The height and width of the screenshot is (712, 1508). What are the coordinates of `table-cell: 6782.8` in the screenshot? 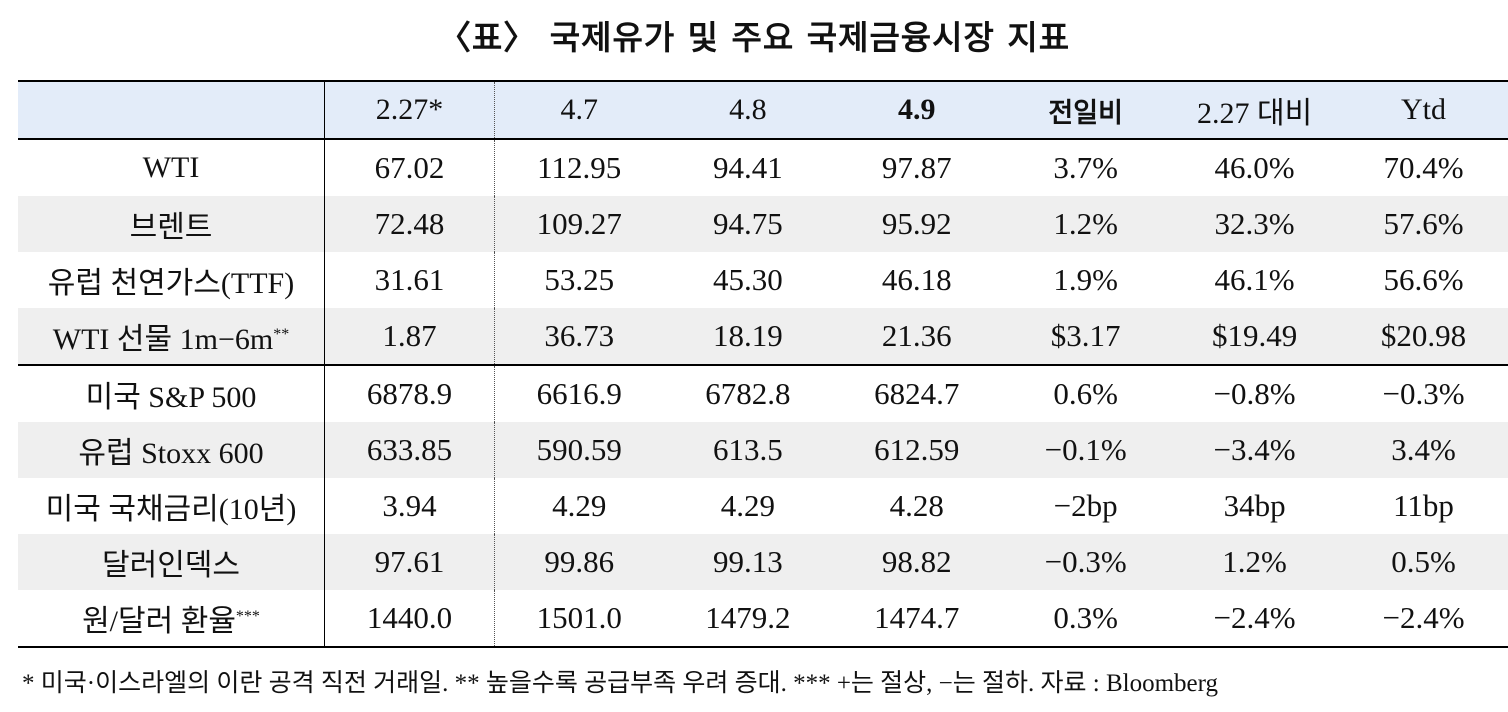 It's located at (748, 393).